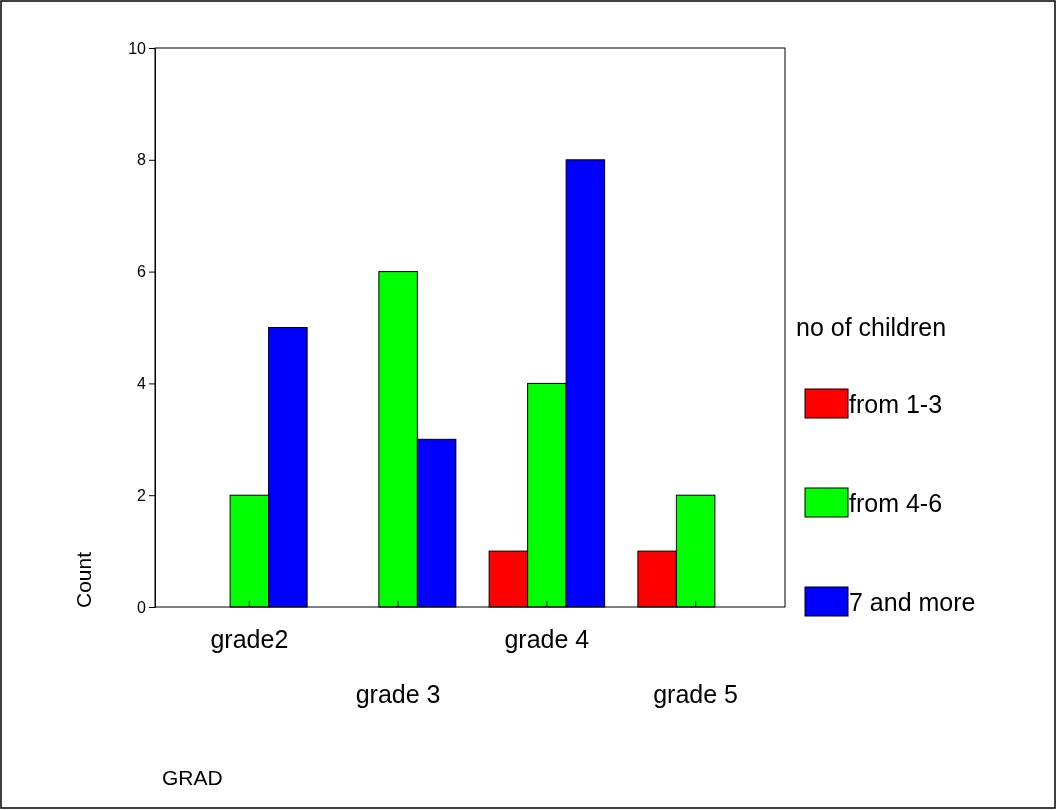 This screenshot has height=810, width=1057. Describe the element at coordinates (871, 327) in the screenshot. I see `legend-title: no of children` at that location.